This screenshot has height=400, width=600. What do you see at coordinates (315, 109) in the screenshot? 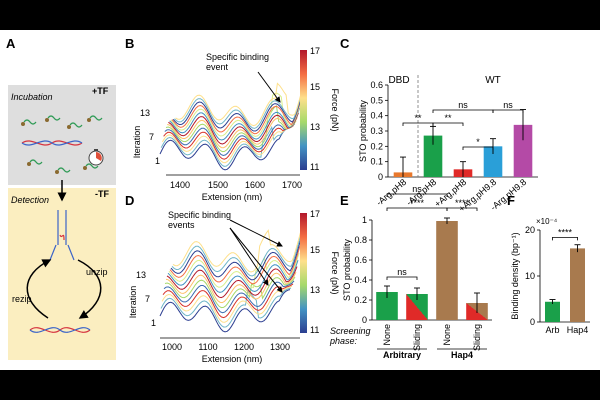
I see `b-colorbar-ticks: 17 15 13 11` at bounding box center [315, 109].